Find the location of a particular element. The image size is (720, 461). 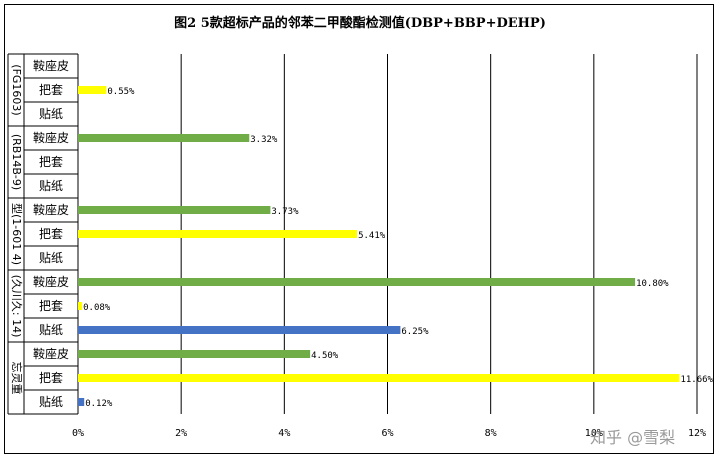

chart-title: 图2 5款超标产品的邻苯二甲酸酯检测值(DBP+BBP+DEHP) is located at coordinates (360, 23).